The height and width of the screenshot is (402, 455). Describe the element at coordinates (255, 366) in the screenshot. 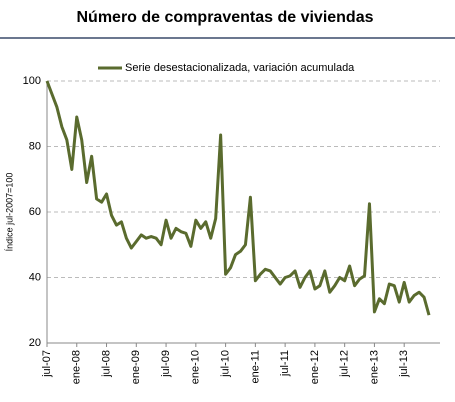

I see `x-tick-label: ene-11` at that location.